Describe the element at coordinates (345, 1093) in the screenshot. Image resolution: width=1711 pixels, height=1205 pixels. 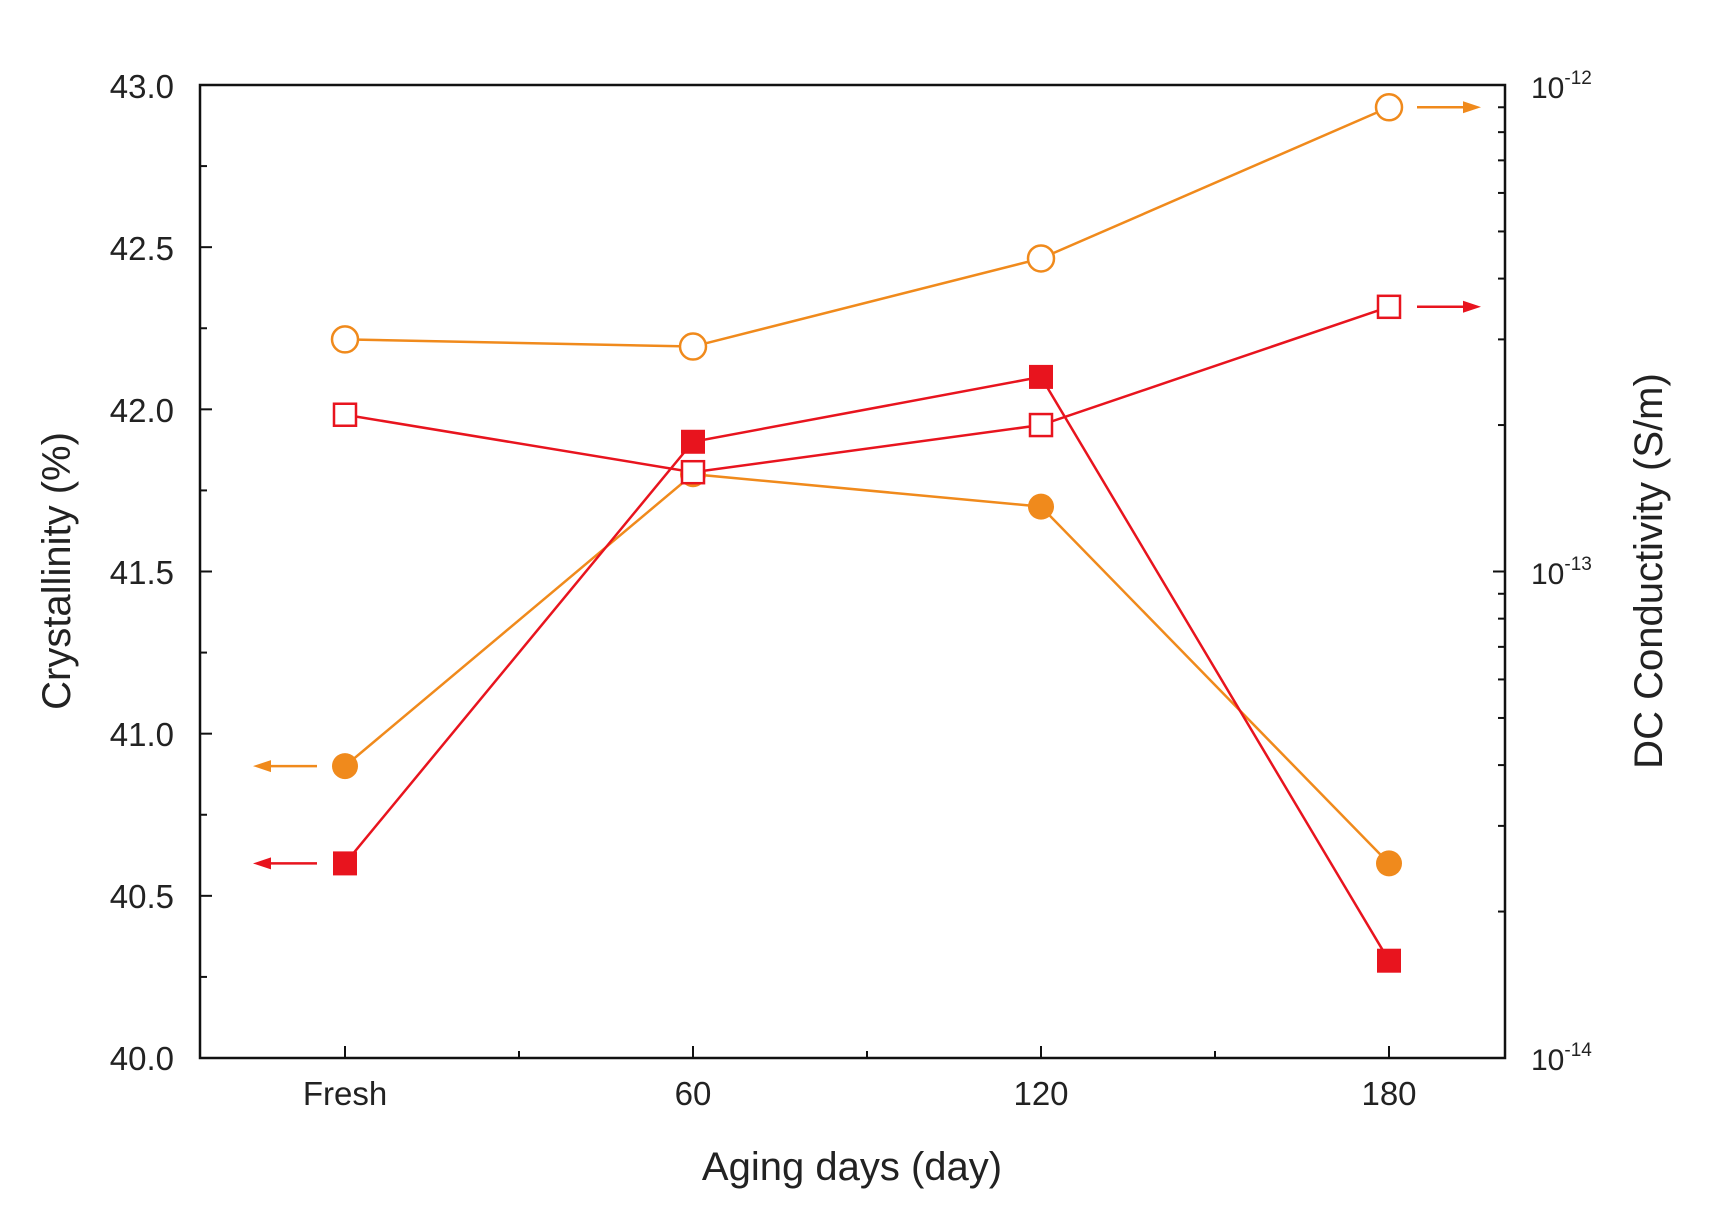
I see `x-tick-label: Fresh` at that location.